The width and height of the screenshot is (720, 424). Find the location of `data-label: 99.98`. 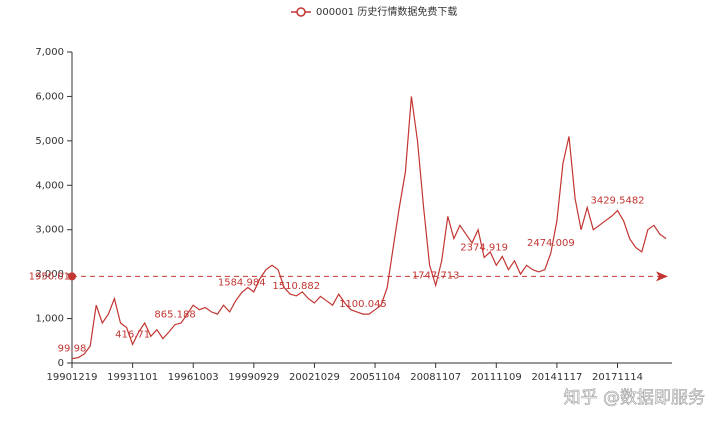

data-label: 99.98 is located at coordinates (72, 349).